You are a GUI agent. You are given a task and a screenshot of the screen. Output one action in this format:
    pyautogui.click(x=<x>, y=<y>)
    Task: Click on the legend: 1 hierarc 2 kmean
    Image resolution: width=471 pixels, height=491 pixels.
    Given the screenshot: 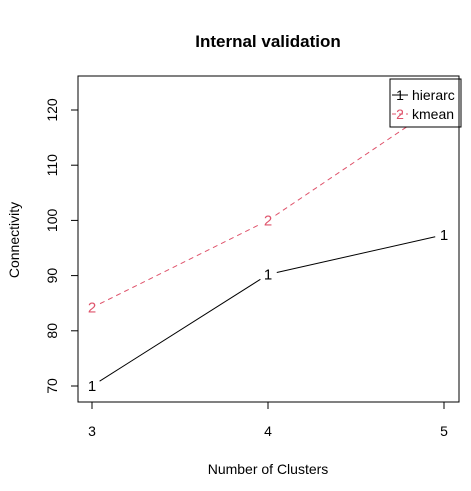 What is the action you would take?
    pyautogui.click(x=425, y=103)
    